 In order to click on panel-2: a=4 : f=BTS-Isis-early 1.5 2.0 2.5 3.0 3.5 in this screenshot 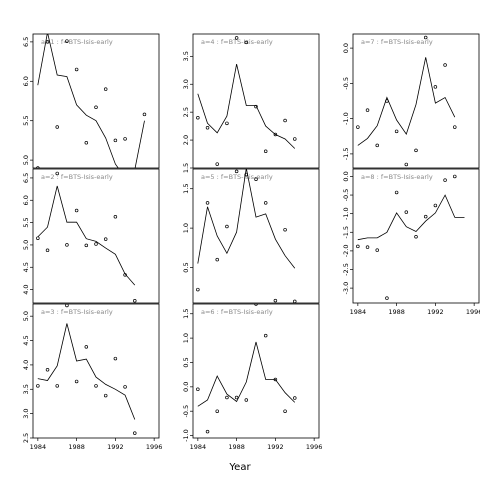, I will do `click(251, 103)`.